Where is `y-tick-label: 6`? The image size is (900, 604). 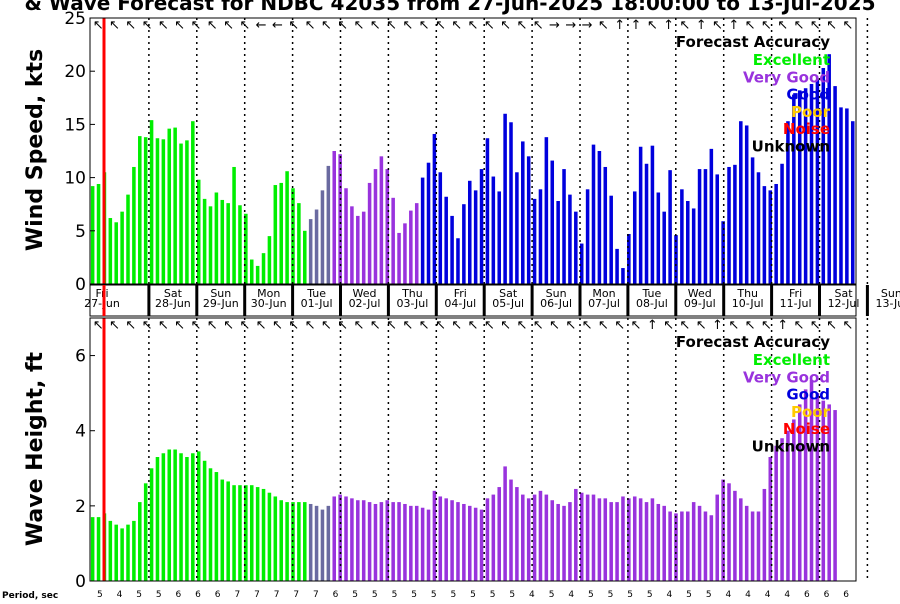 y-tick-label: 6 is located at coordinates (80, 357).